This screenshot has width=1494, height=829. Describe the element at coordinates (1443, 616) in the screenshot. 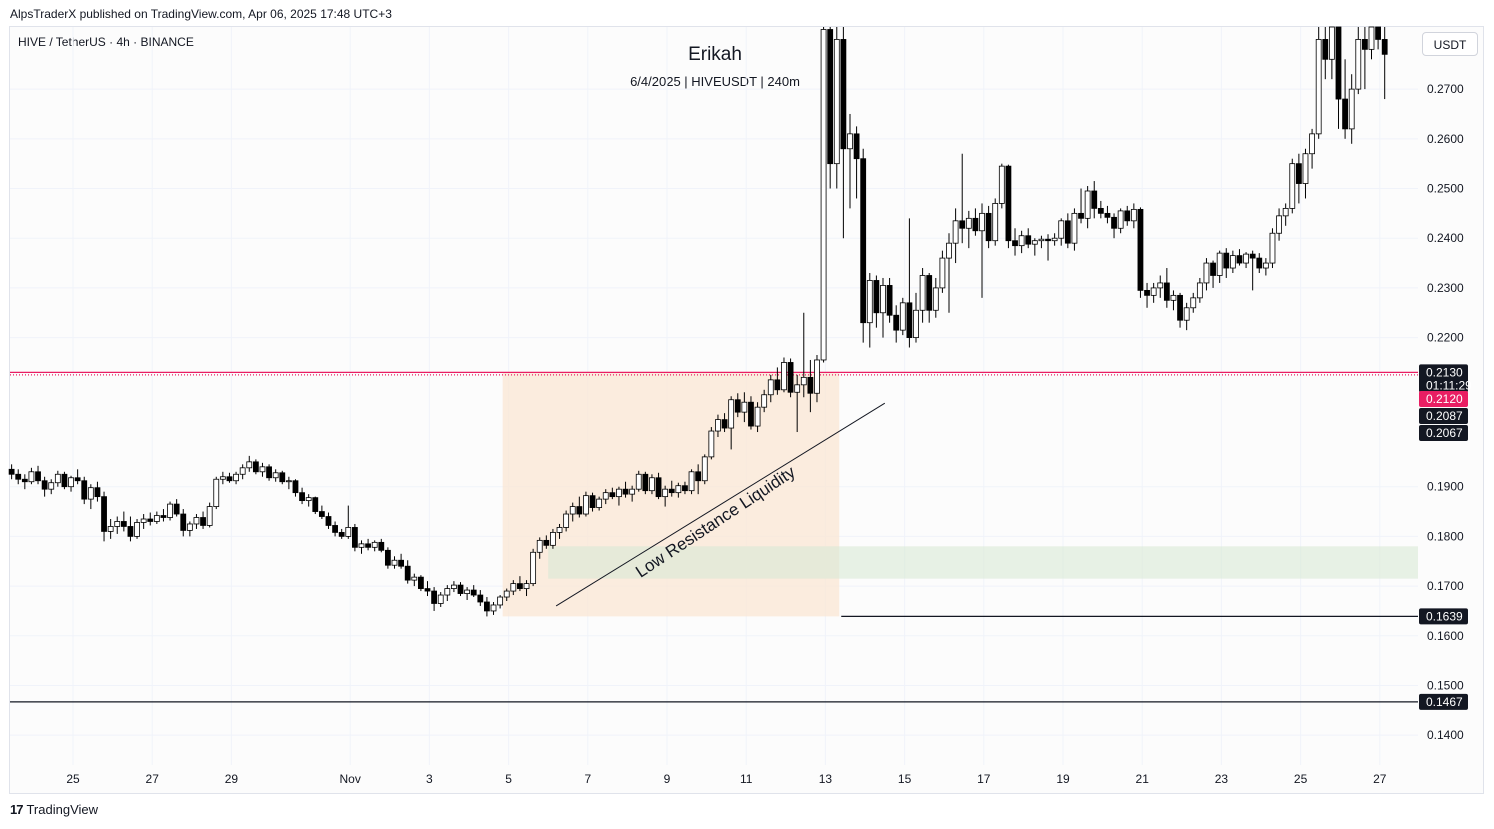

I see `price-tag` at that location.